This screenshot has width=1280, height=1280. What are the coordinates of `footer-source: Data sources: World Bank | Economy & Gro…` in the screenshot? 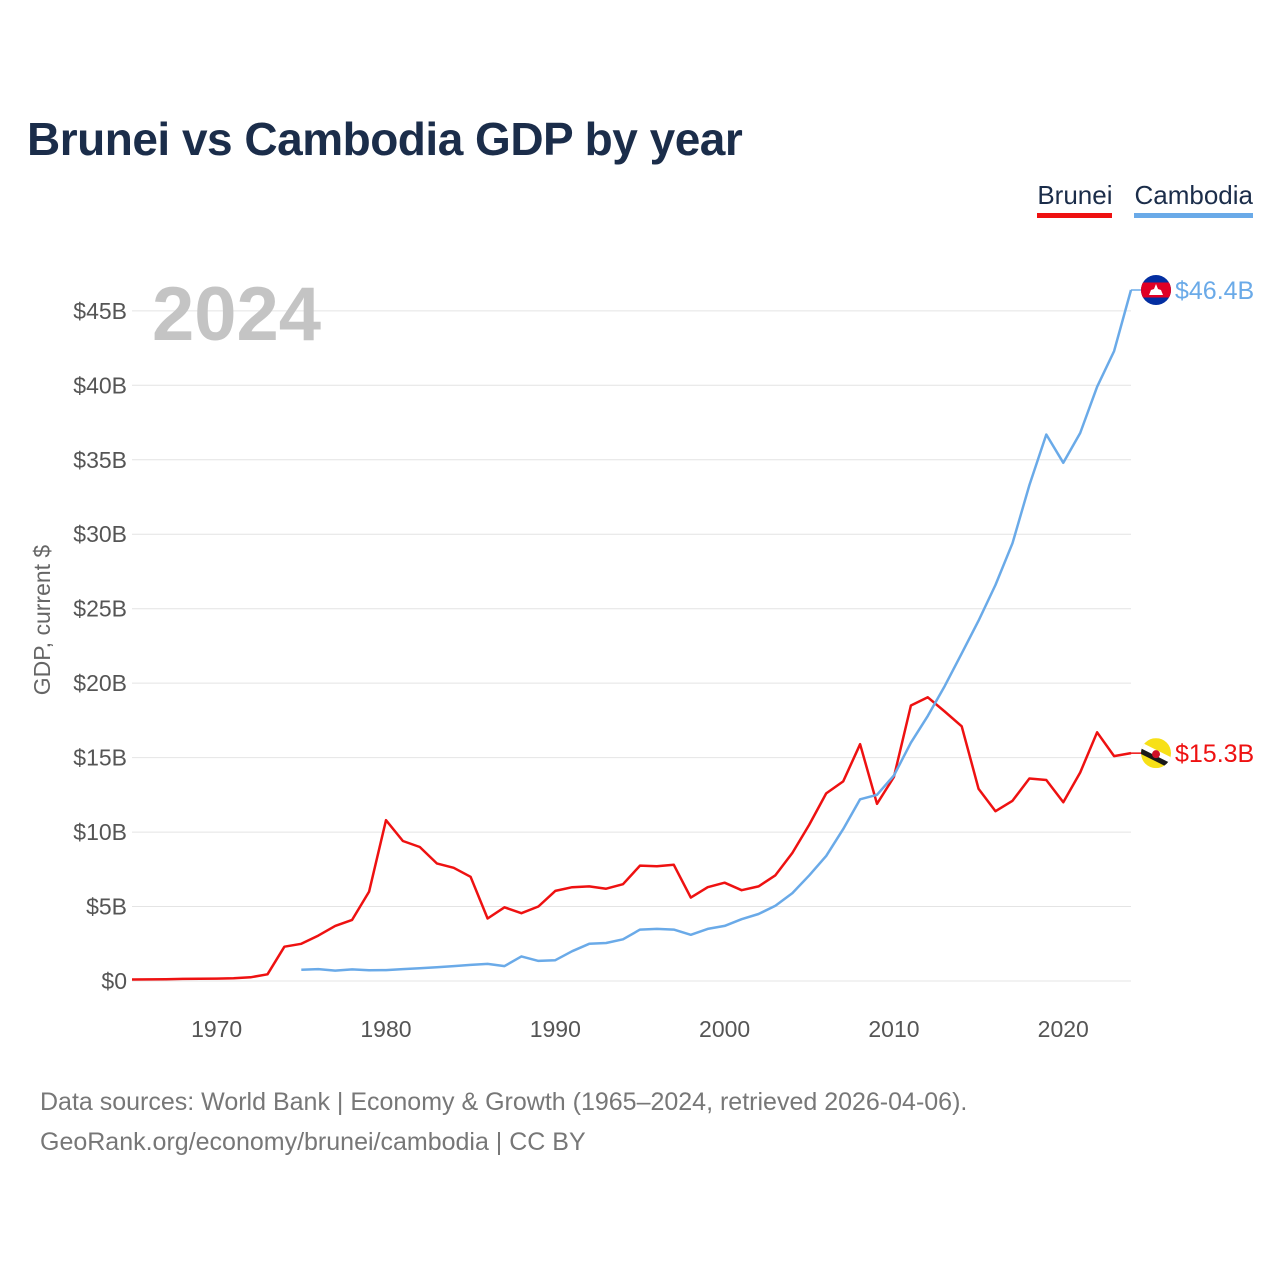 It's located at (504, 1102).